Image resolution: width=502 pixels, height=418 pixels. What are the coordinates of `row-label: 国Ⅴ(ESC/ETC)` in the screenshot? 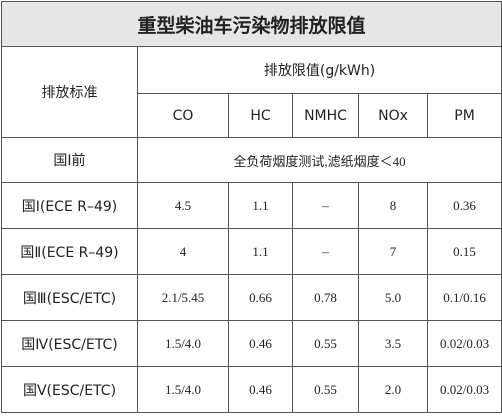 It's located at (69, 389).